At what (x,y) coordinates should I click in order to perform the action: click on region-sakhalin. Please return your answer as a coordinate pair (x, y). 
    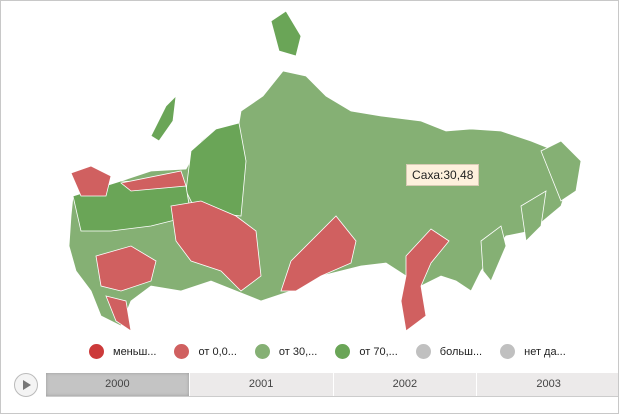
    Looking at the image, I should click on (493, 253).